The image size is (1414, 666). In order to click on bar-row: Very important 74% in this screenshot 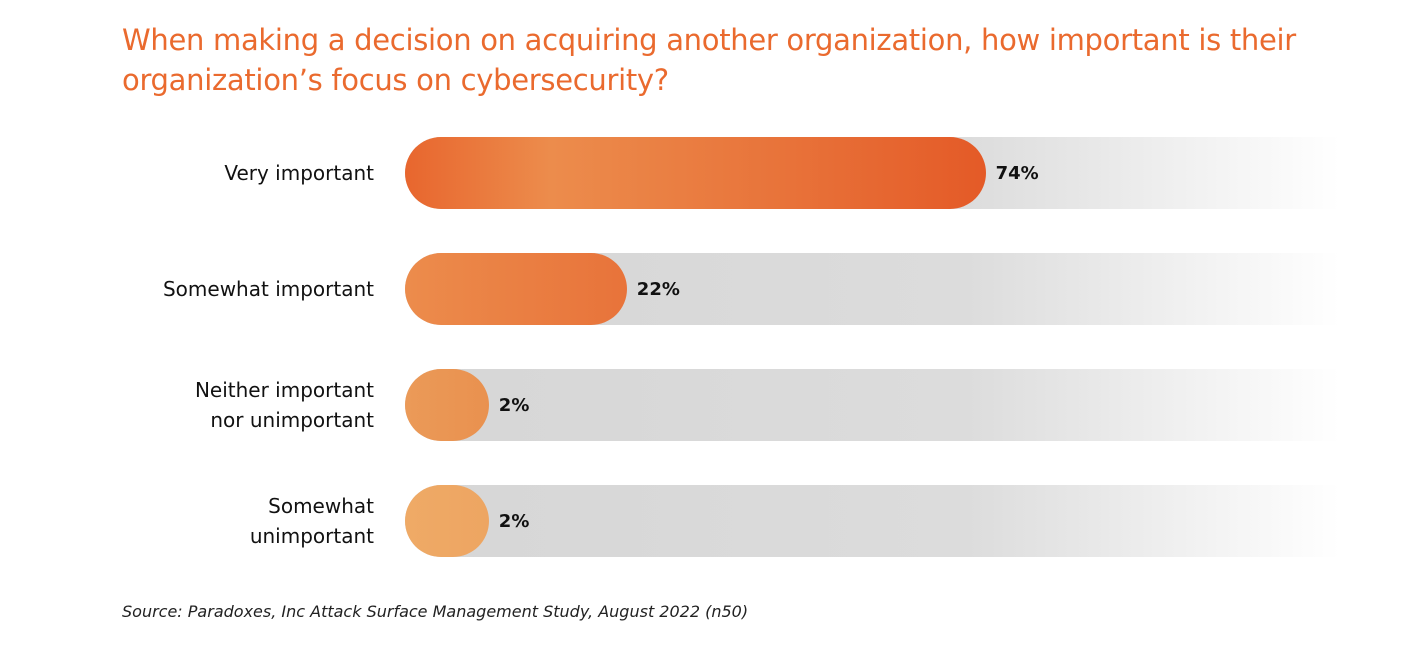, I will do `click(707, 173)`.